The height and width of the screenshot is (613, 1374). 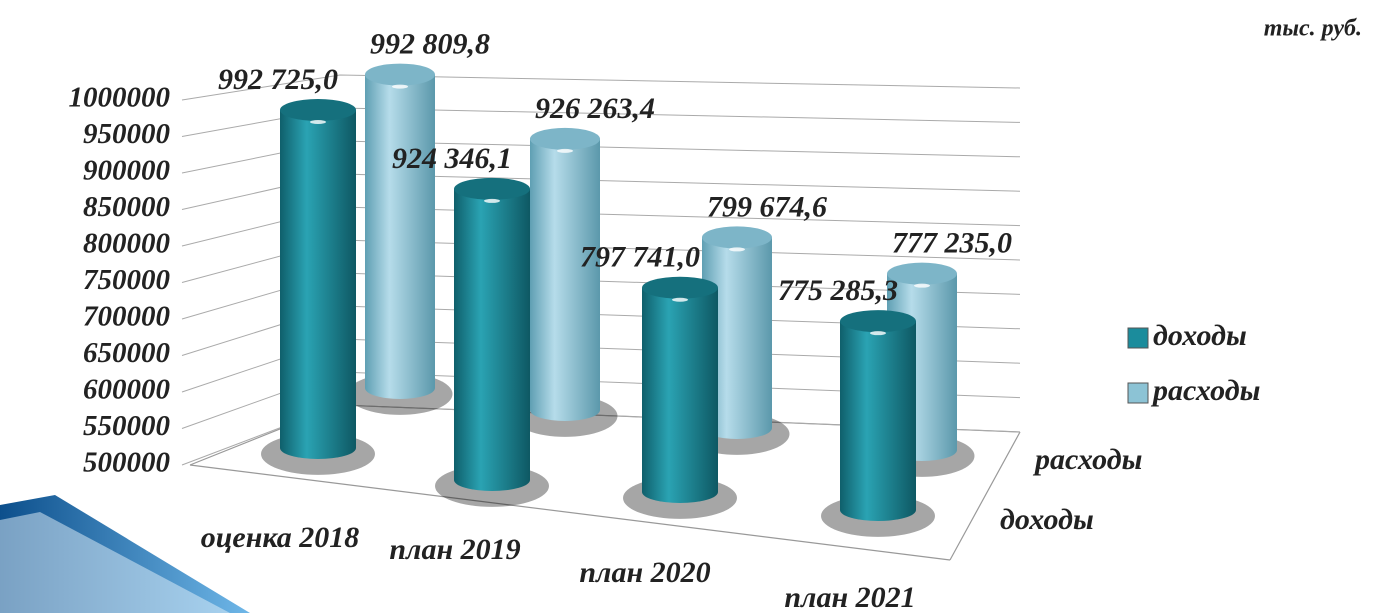 I want to click on y-tick-label: 650000, so click(x=126, y=353).